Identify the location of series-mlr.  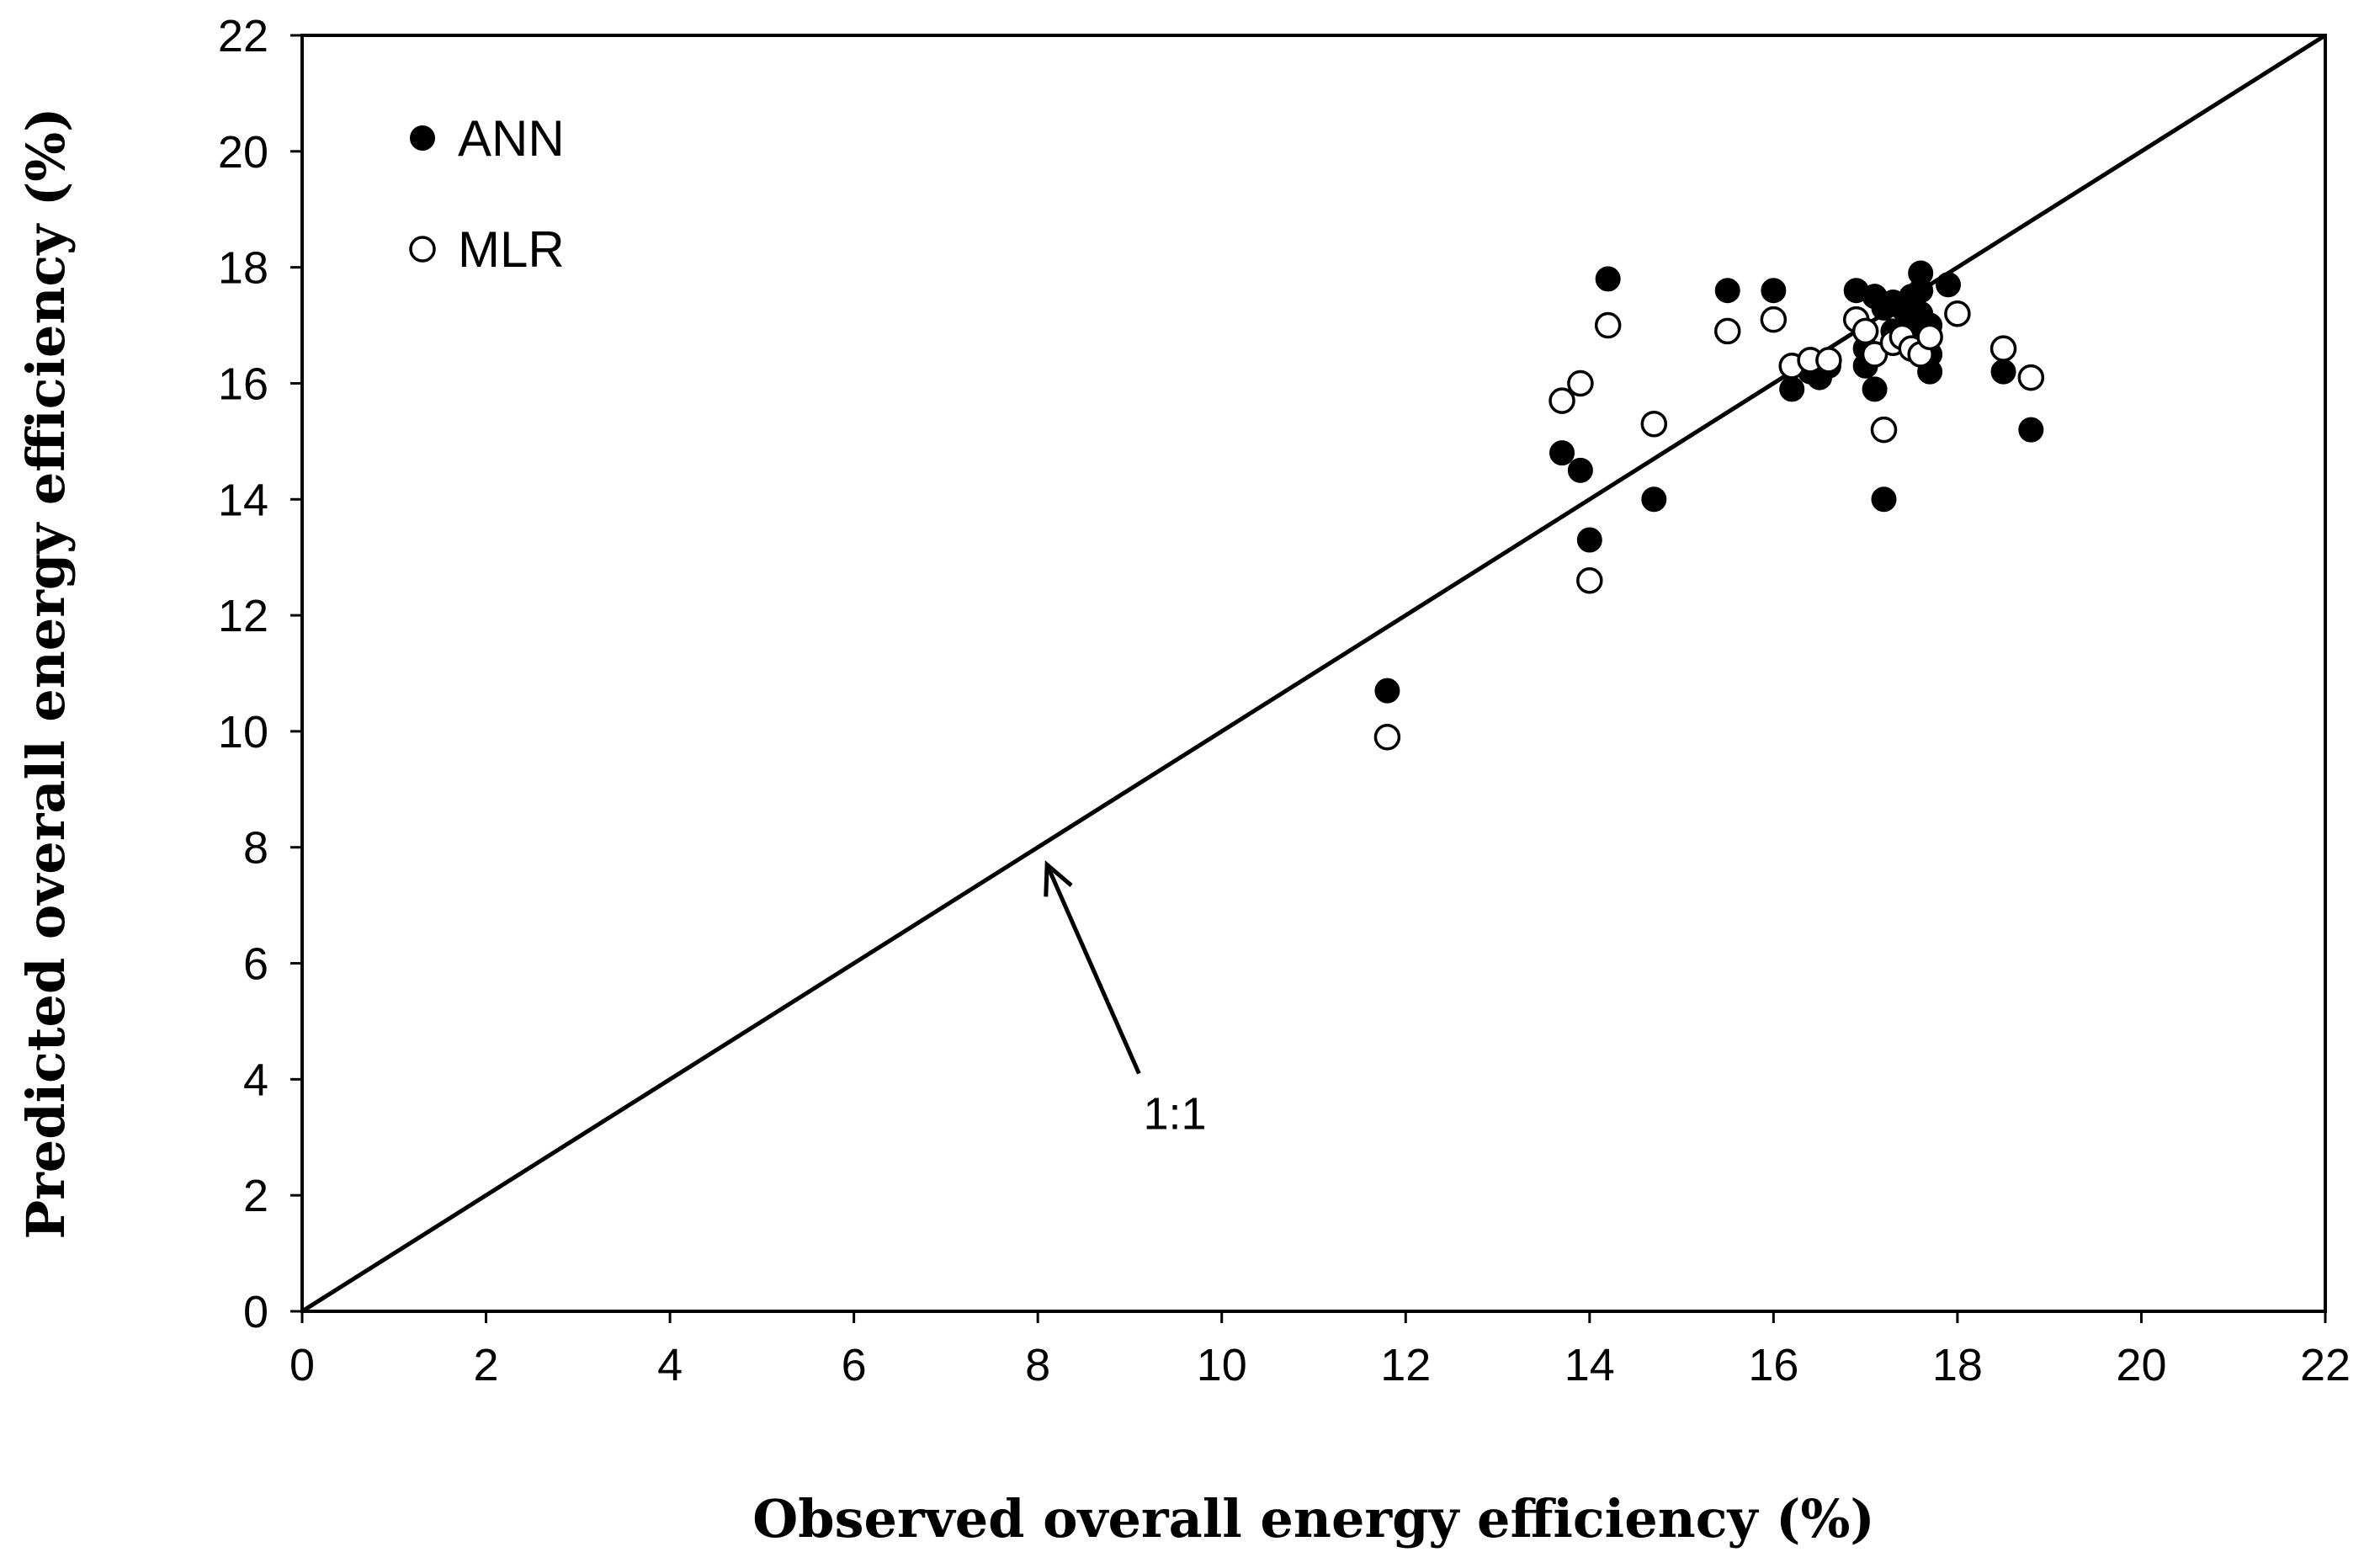
(1709, 525).